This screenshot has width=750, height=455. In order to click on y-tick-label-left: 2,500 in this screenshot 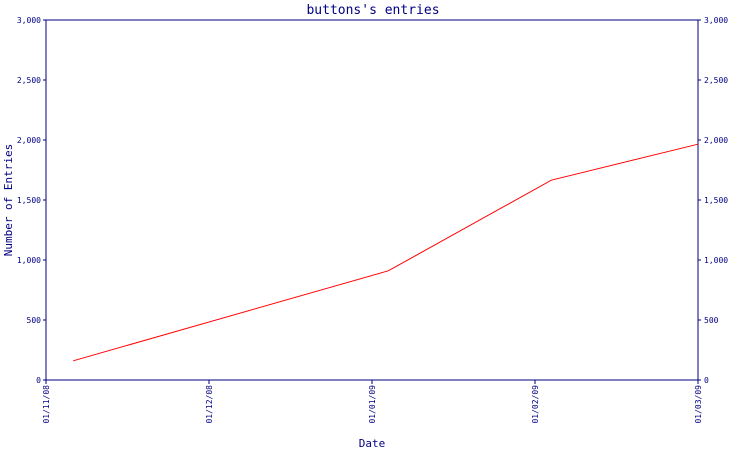, I will do `click(29, 80)`.